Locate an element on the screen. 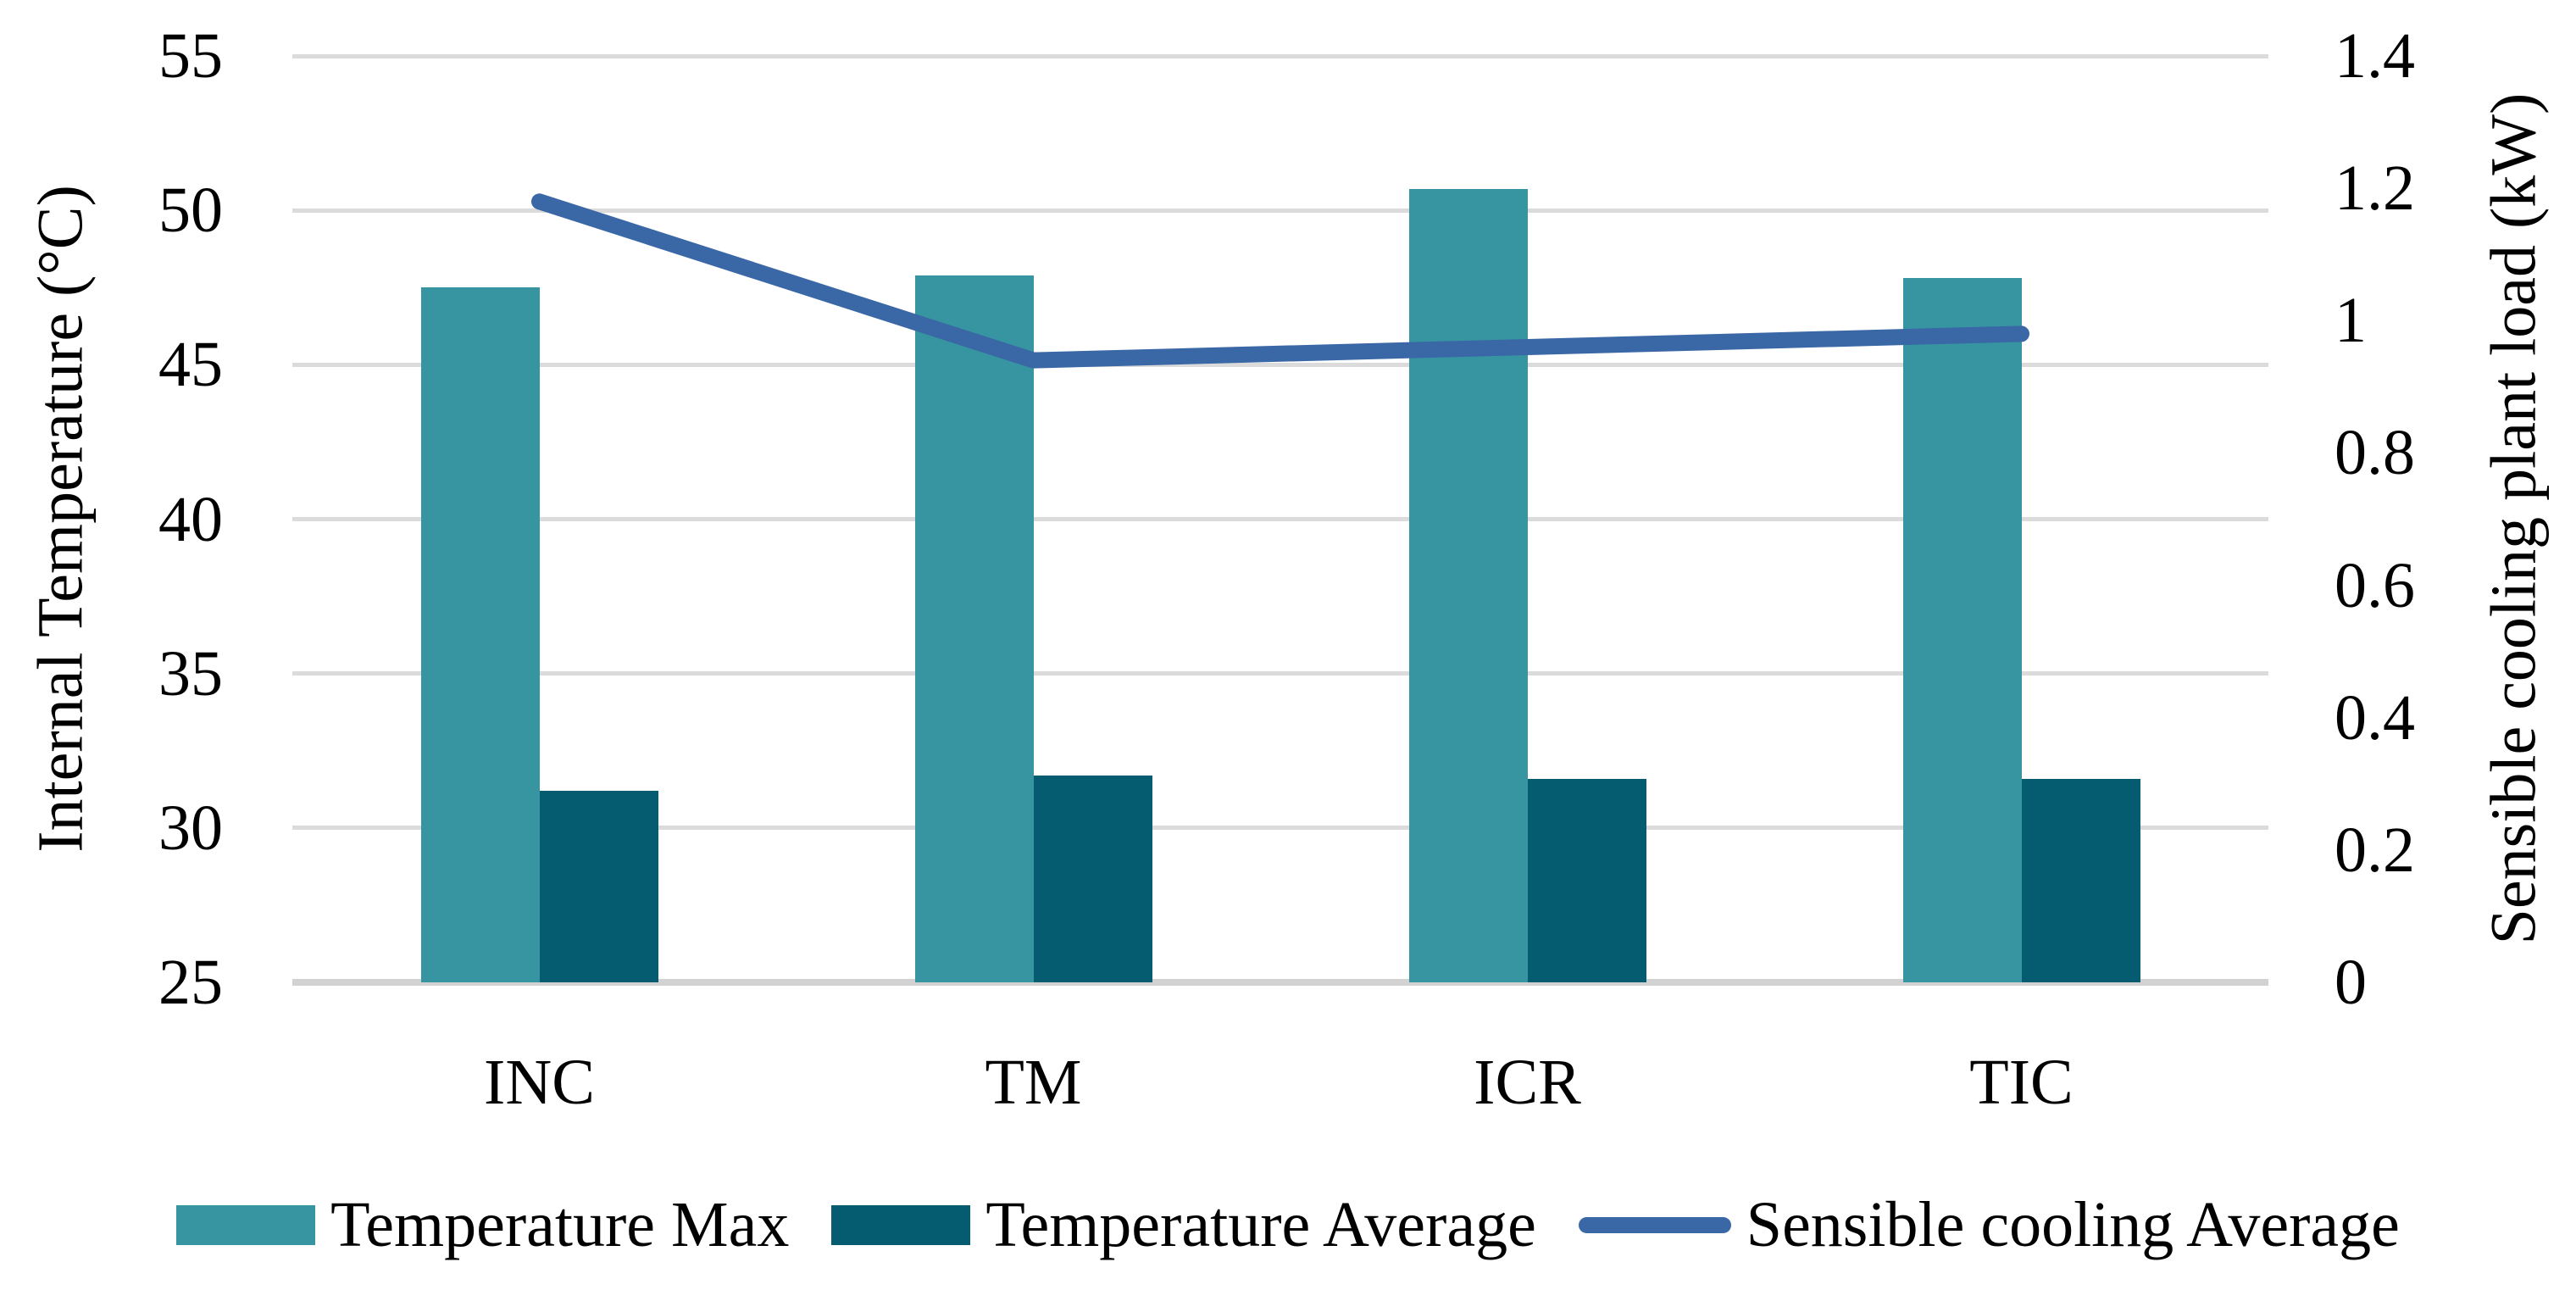 The width and height of the screenshot is (2576, 1290). right-tick-0.2: 0.2 is located at coordinates (2374, 850).